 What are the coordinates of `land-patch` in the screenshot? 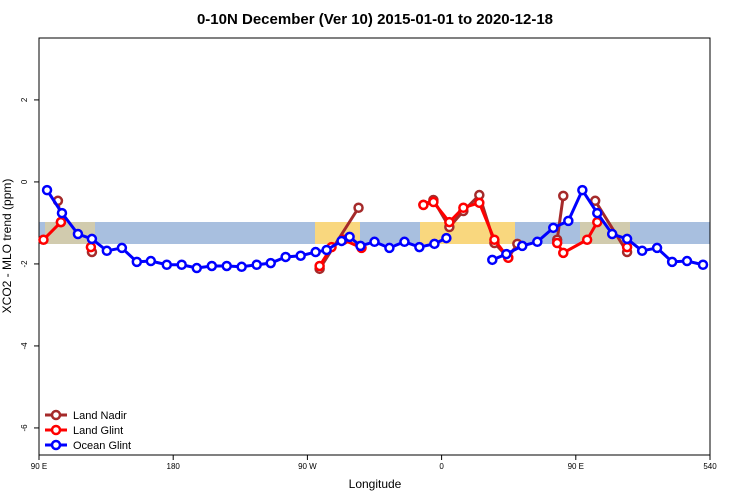 It's located at (70, 233).